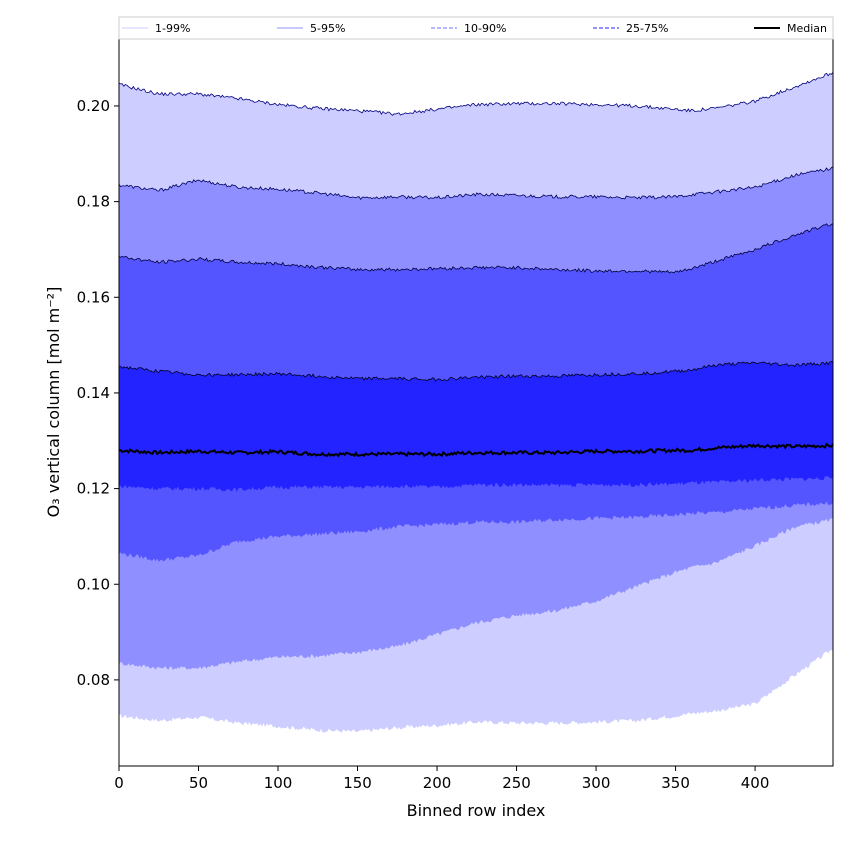 The image size is (850, 850). What do you see at coordinates (647, 28) in the screenshot?
I see `legend-label-25-75: 25-75%` at bounding box center [647, 28].